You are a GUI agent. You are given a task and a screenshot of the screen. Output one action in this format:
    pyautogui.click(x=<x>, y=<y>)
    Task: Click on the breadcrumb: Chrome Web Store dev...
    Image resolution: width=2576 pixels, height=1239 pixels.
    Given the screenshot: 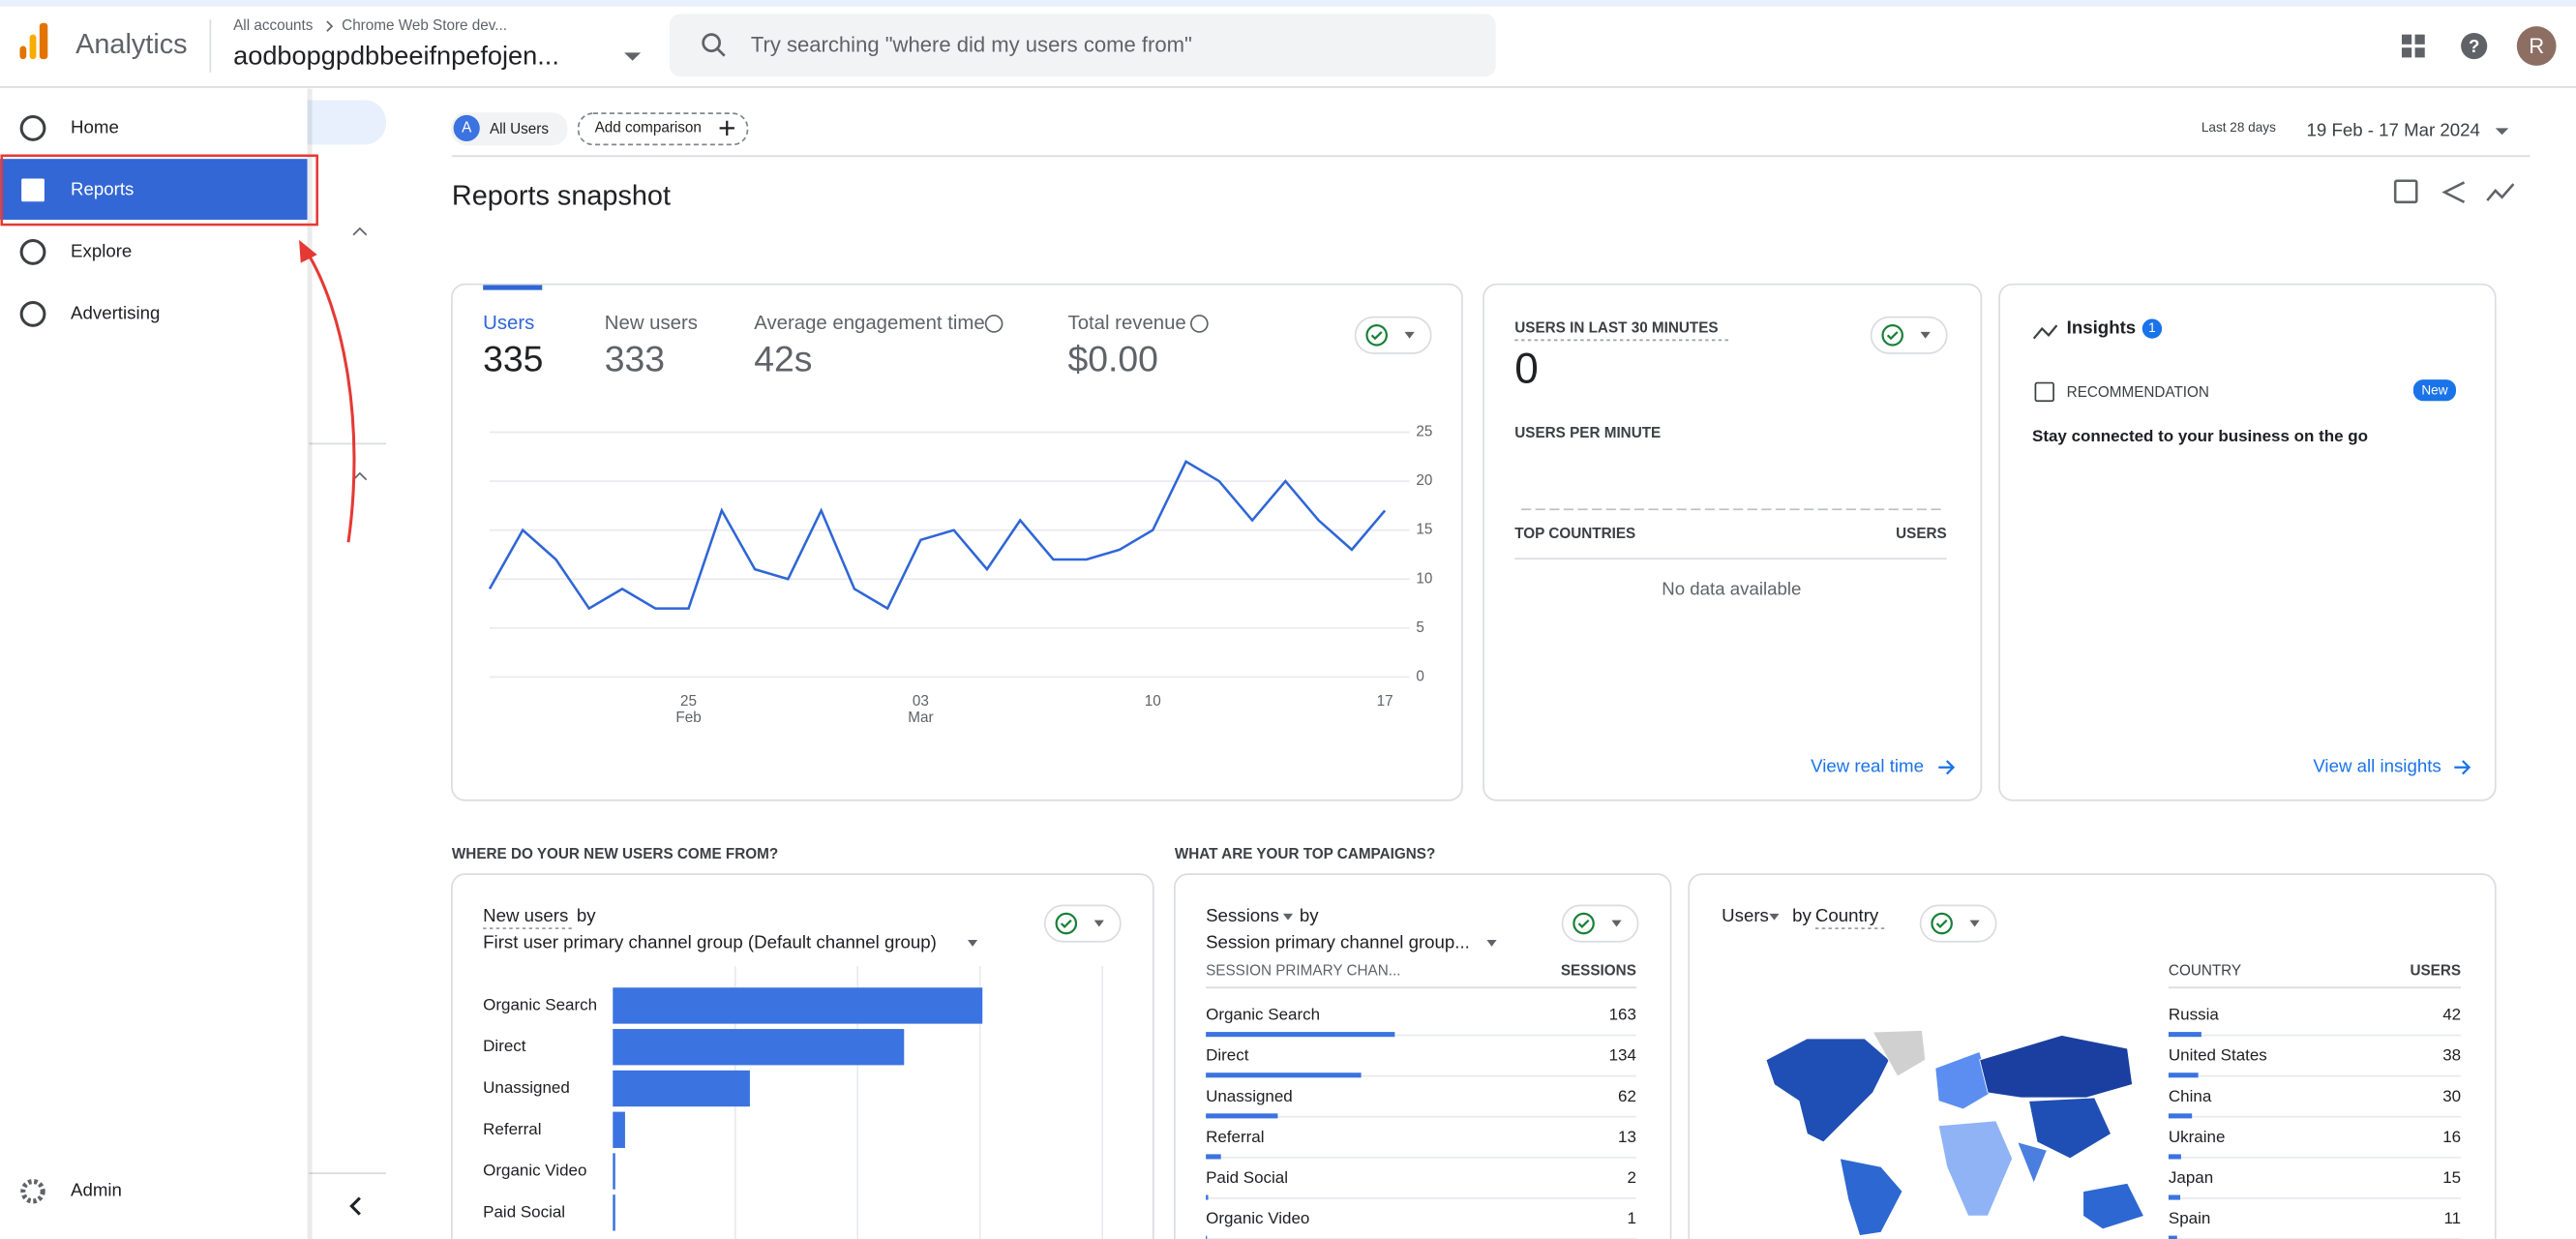 What is the action you would take?
    pyautogui.click(x=424, y=25)
    